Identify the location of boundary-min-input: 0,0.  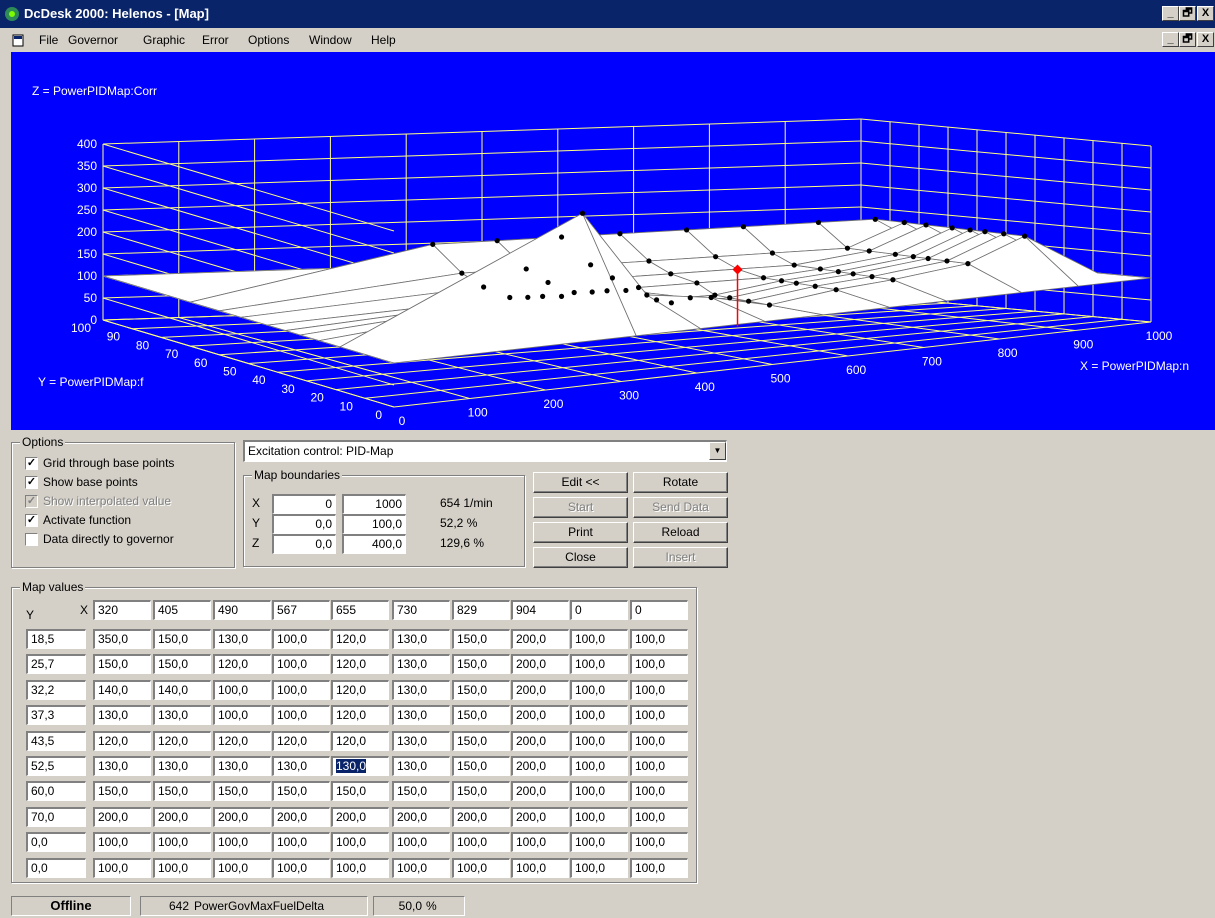
(304, 524).